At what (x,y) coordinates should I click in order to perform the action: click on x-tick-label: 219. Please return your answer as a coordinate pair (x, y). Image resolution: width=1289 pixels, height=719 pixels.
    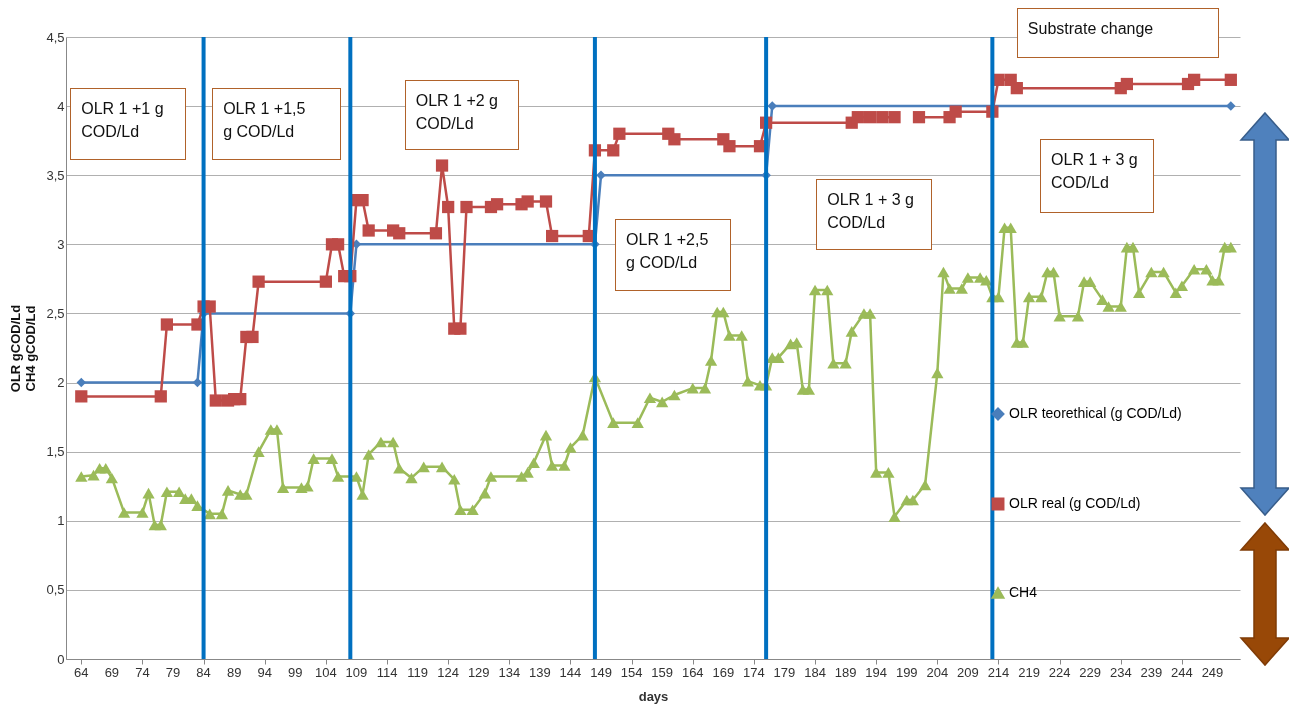
    Looking at the image, I should click on (1029, 672).